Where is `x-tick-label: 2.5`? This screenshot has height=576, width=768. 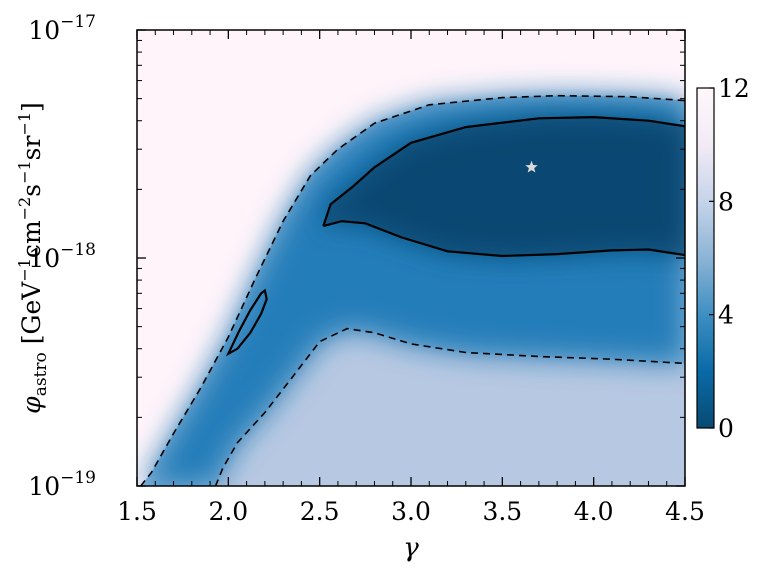
x-tick-label: 2.5 is located at coordinates (320, 511).